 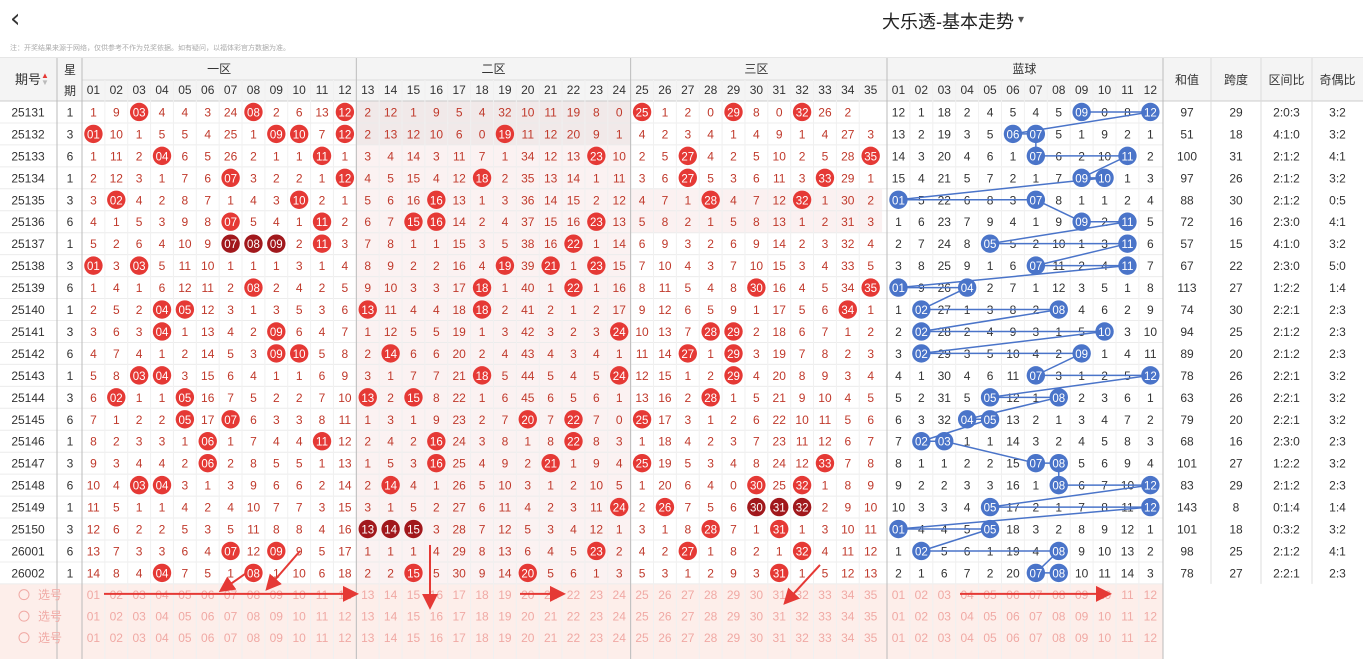 I want to click on select-red-number: 15, so click(x=414, y=595).